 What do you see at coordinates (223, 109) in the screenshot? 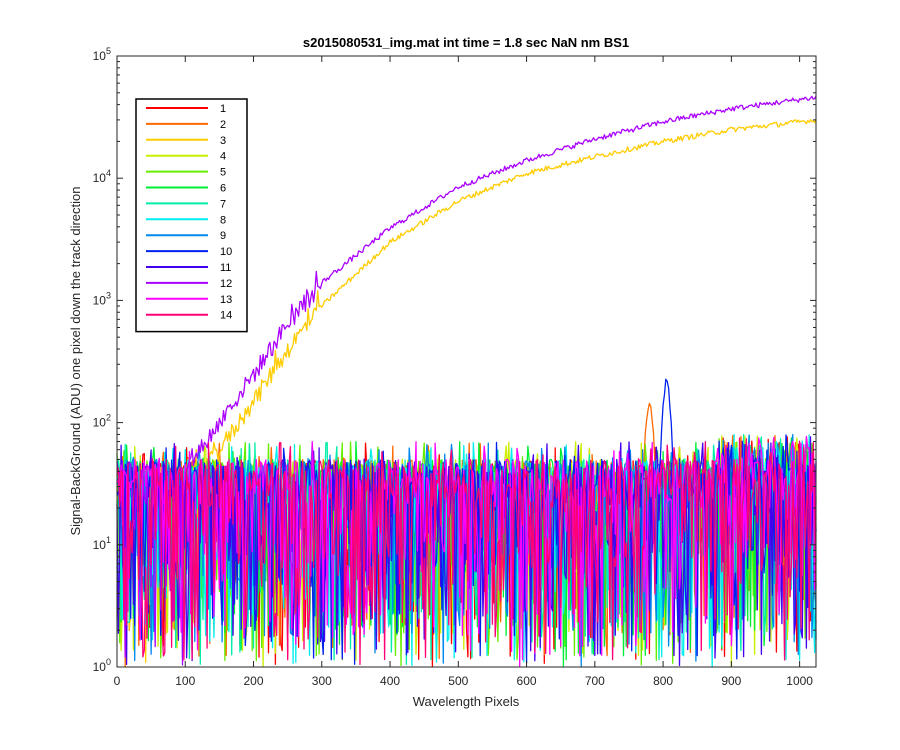
I see `legend-label-1: 1` at bounding box center [223, 109].